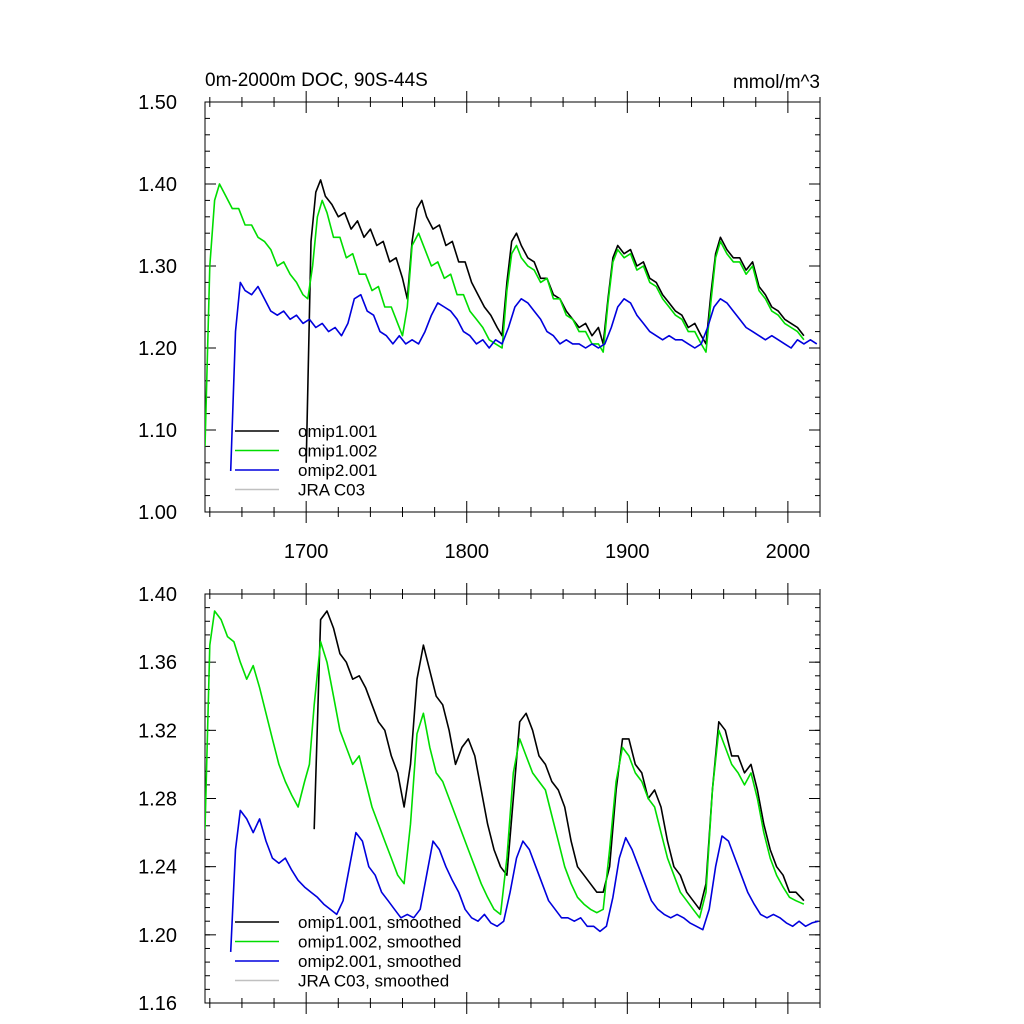  What do you see at coordinates (157, 731) in the screenshot?
I see `y-tick-label: 1.32` at bounding box center [157, 731].